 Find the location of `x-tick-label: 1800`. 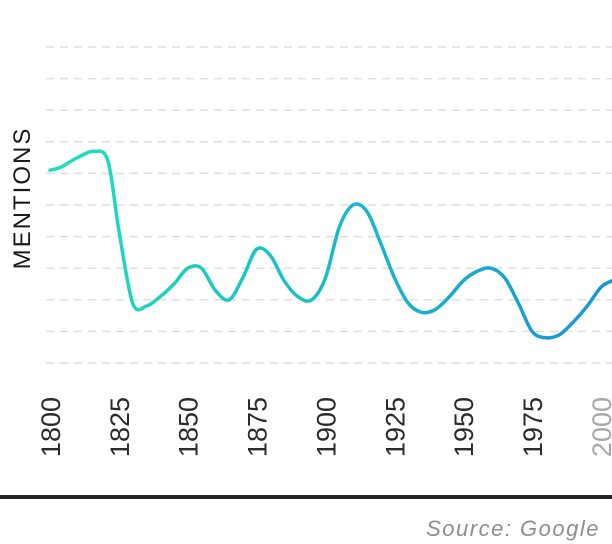

x-tick-label: 1800 is located at coordinates (51, 427).